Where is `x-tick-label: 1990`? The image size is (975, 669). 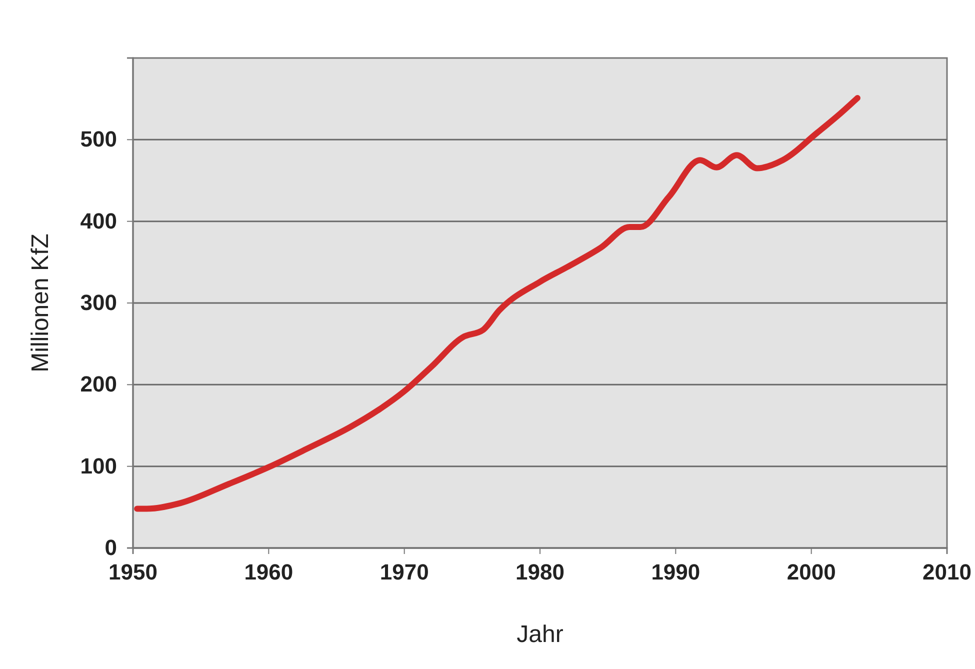
x-tick-label: 1990 is located at coordinates (675, 572).